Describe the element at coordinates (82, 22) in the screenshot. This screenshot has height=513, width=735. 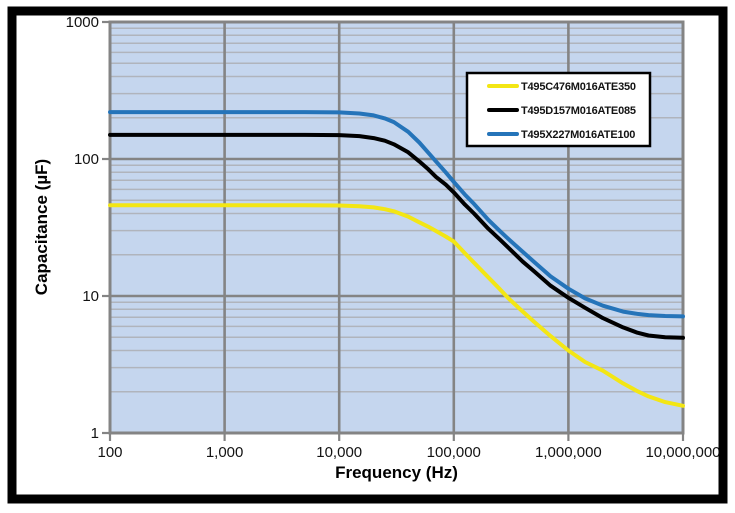
I see `y-tick-label: 1000` at that location.